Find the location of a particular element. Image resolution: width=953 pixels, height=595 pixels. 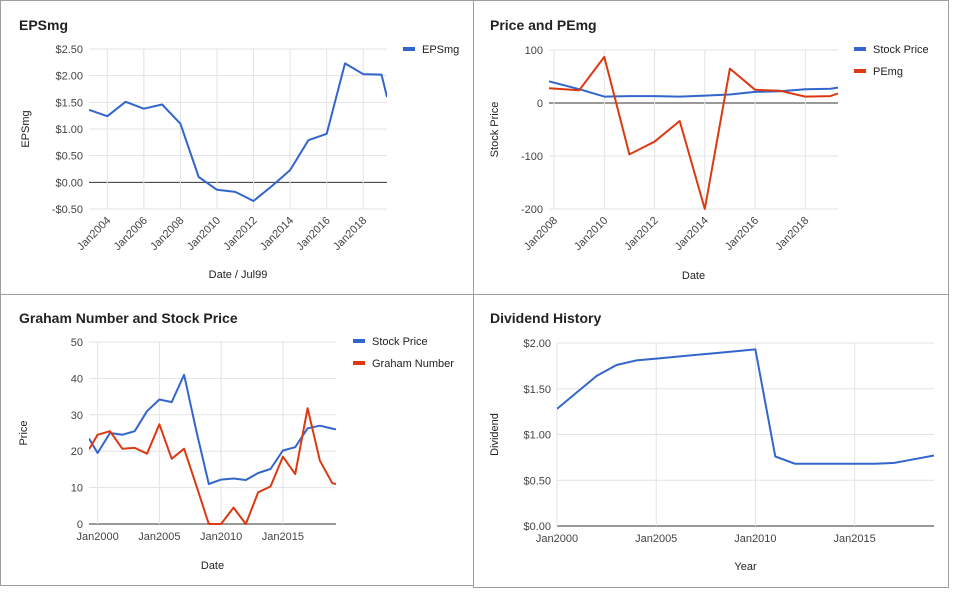

chart3-y-tick-0: $0.00 is located at coordinates (537, 527).